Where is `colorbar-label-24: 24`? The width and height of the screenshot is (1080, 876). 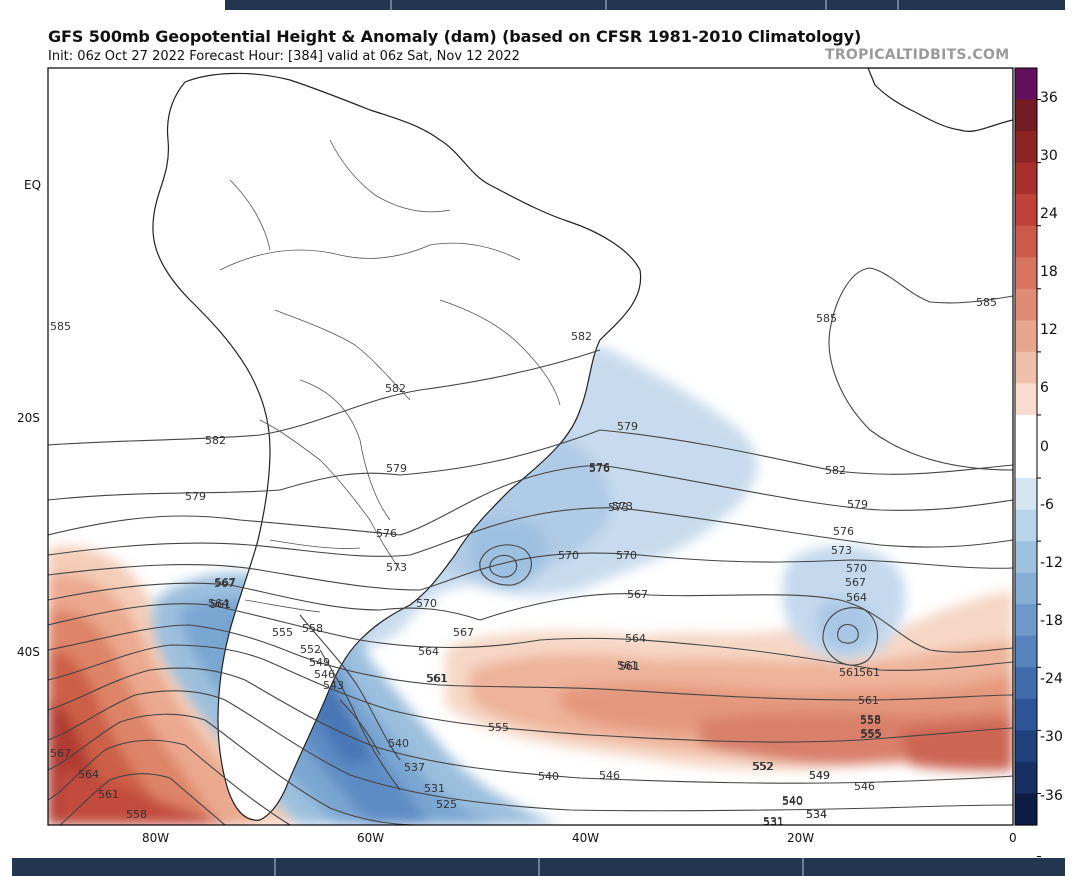 colorbar-label-24: 24 is located at coordinates (1049, 214).